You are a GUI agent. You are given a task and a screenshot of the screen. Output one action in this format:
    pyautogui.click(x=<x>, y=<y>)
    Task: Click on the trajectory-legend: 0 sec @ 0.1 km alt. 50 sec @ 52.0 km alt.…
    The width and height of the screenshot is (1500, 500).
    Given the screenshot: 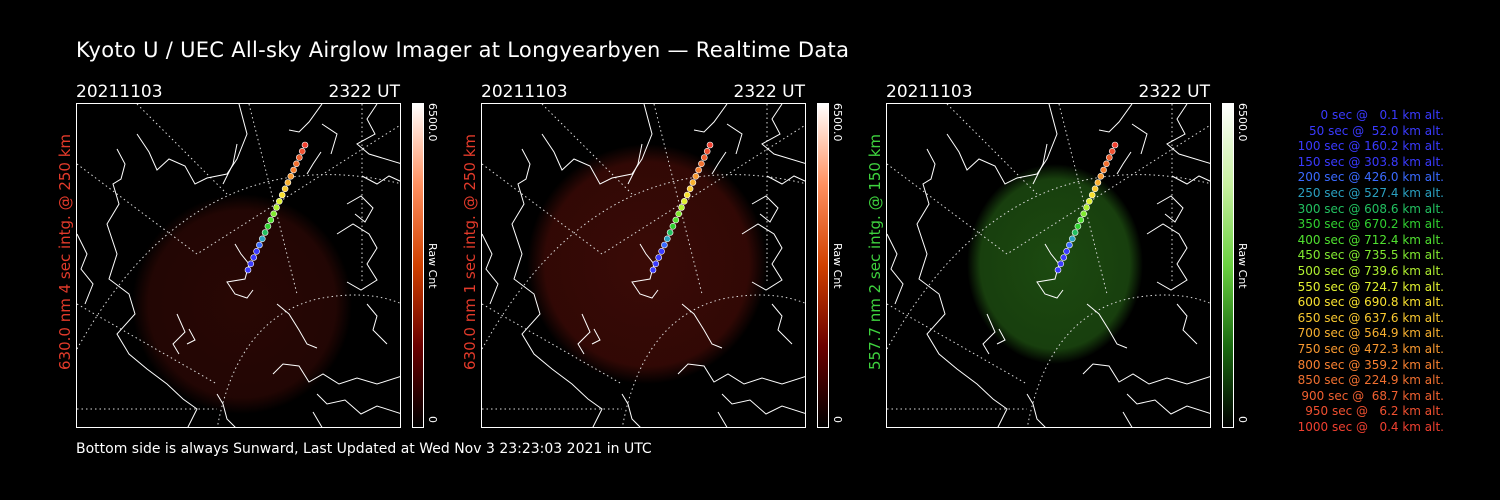 What is the action you would take?
    pyautogui.click(x=1351, y=271)
    